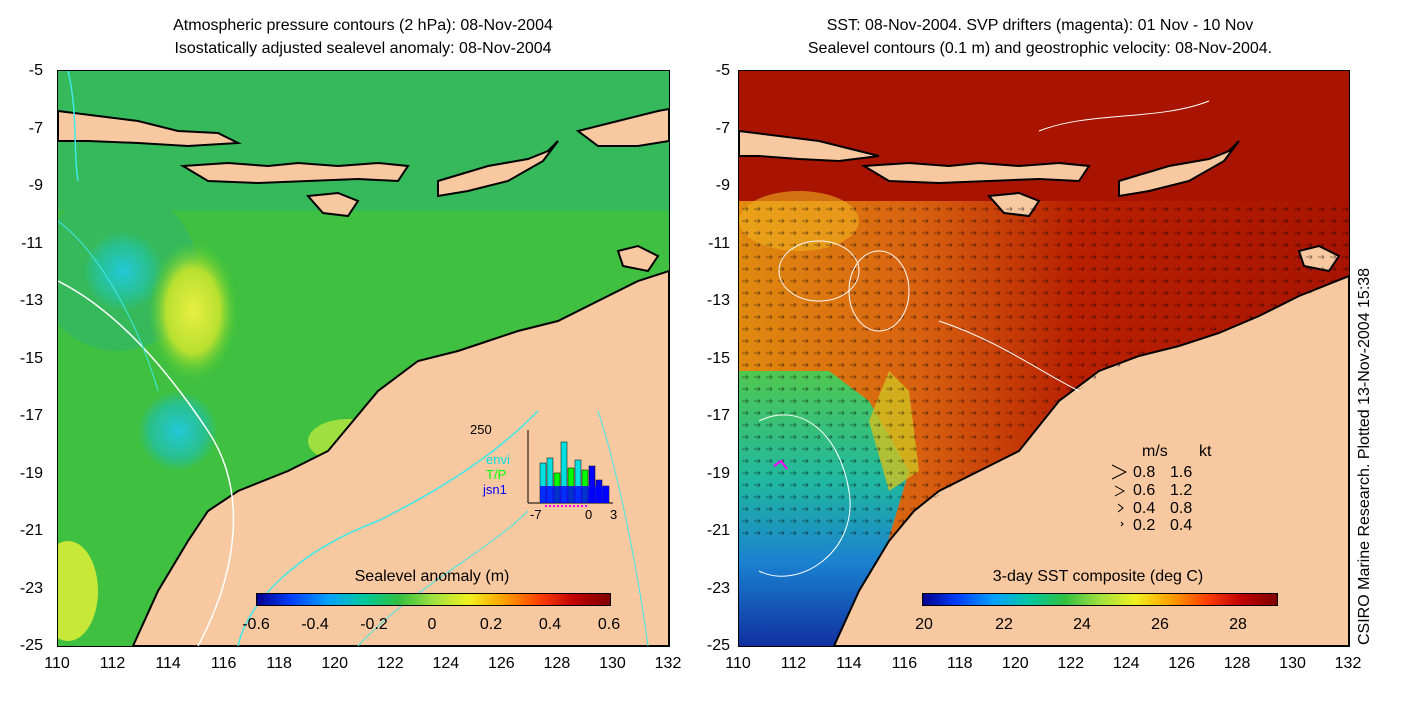 This screenshot has width=1419, height=709. I want to click on right-cbar-tick: 20, so click(924, 624).